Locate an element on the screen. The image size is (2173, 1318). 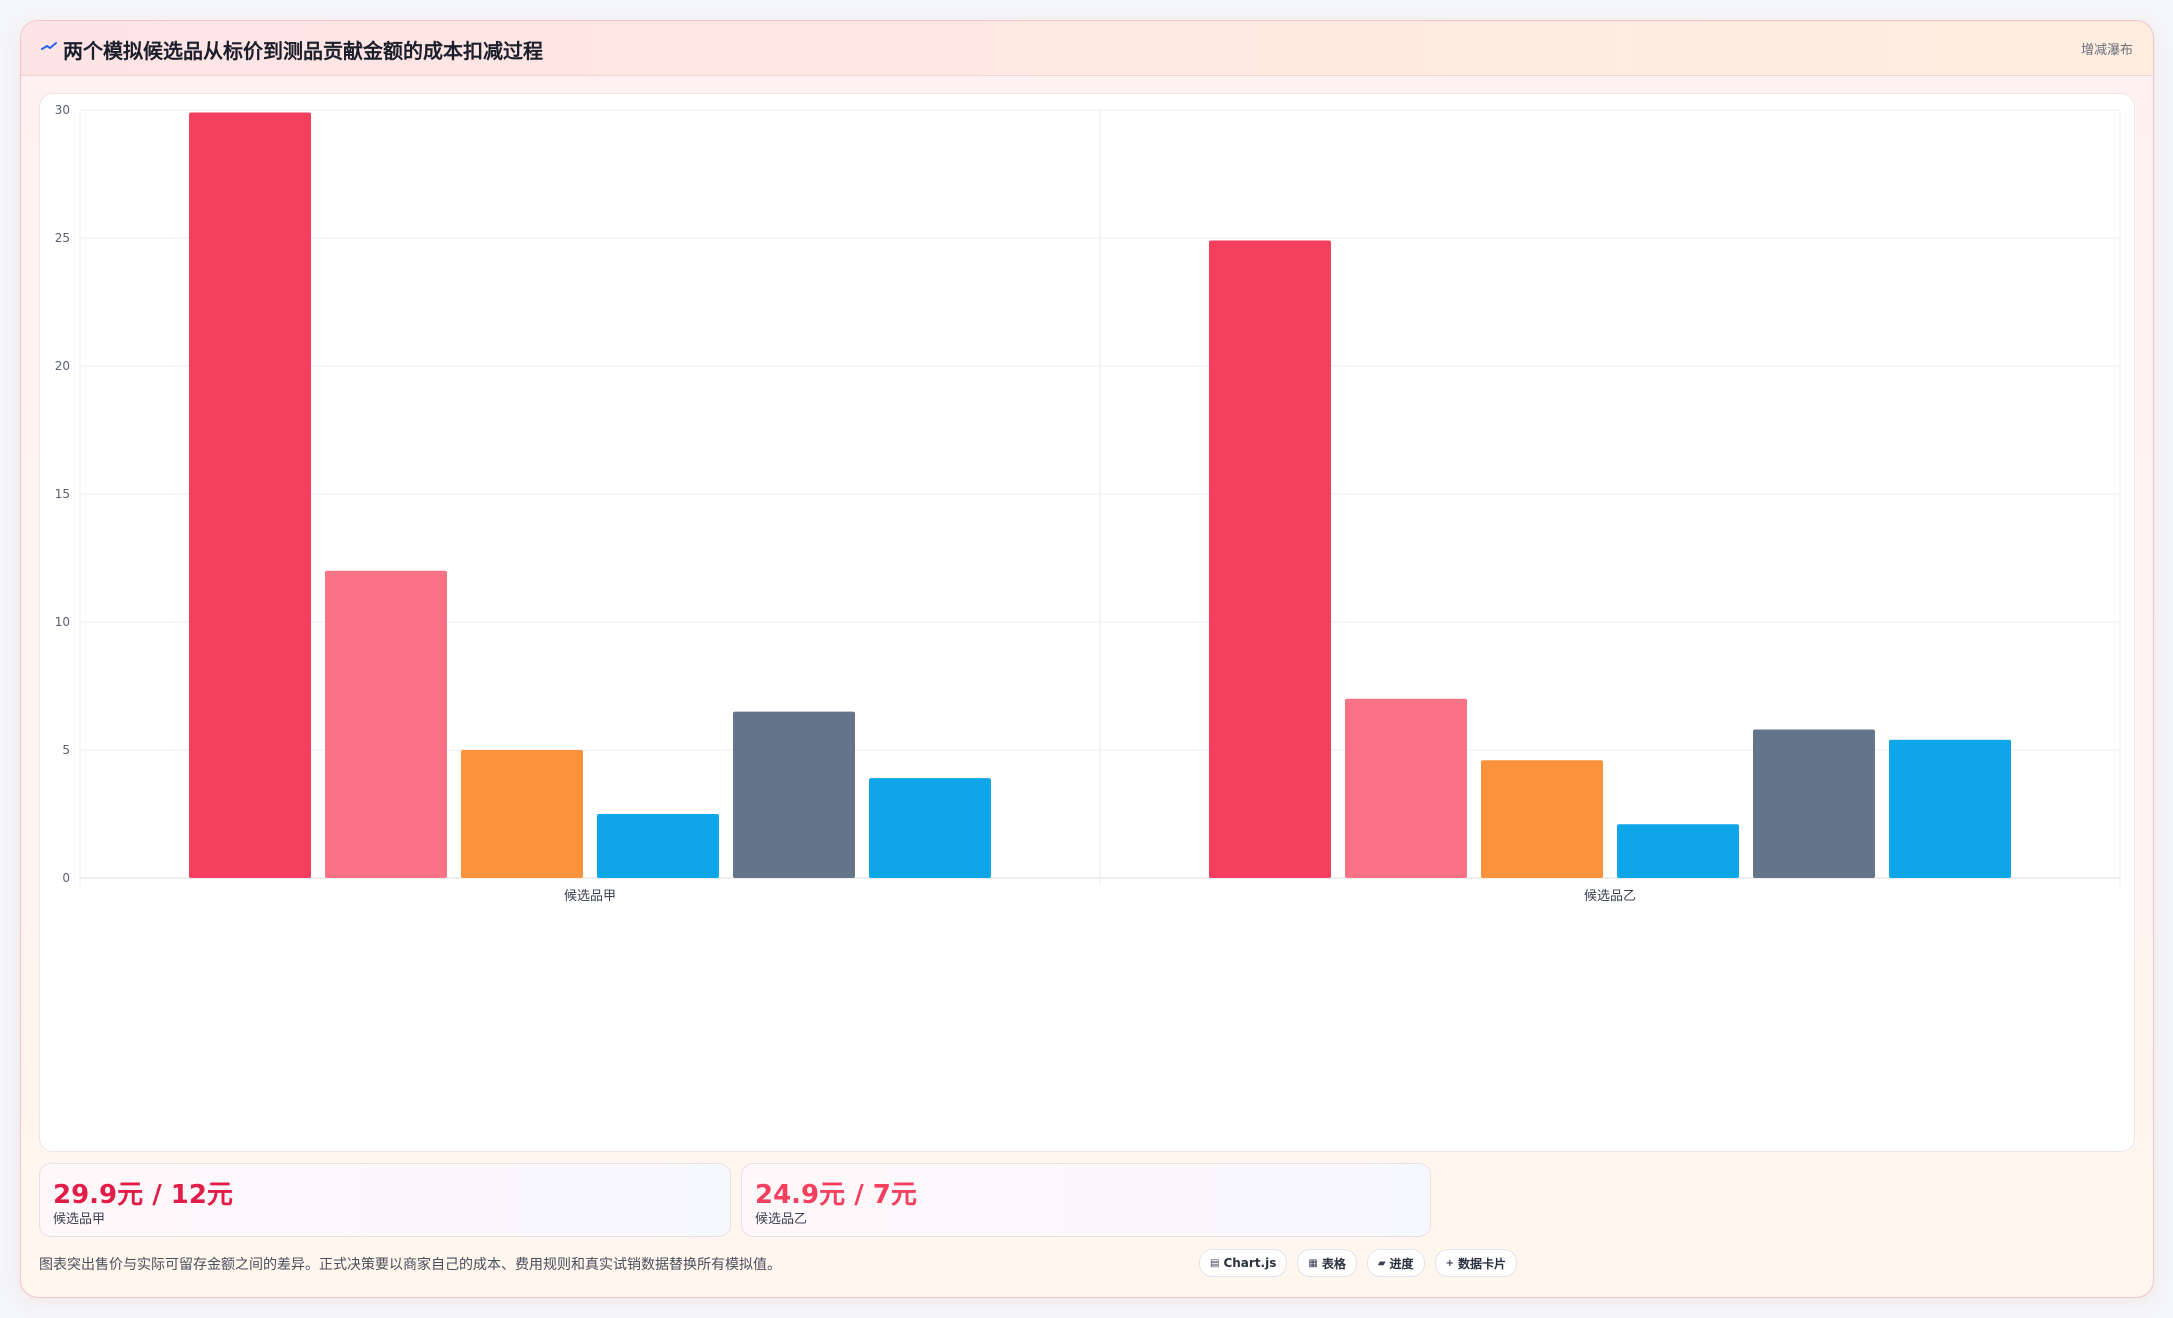
y-tick-label: 10 is located at coordinates (62, 622).